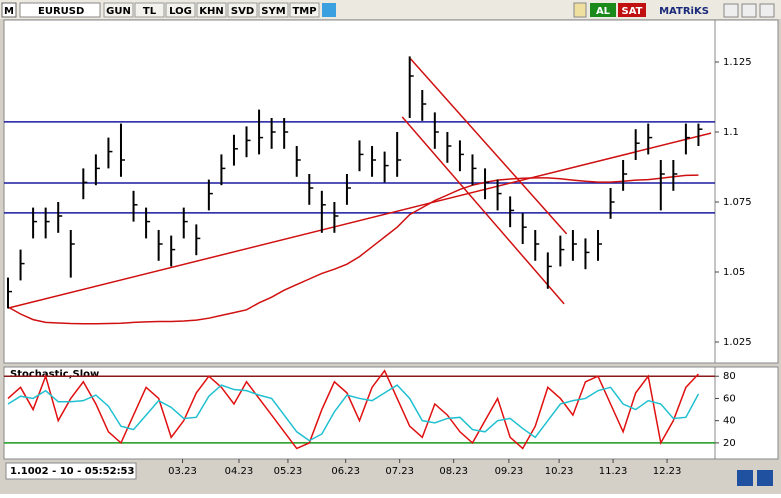 The width and height of the screenshot is (781, 498). I want to click on indicator-title: Stochastic,Slow, so click(54, 374).